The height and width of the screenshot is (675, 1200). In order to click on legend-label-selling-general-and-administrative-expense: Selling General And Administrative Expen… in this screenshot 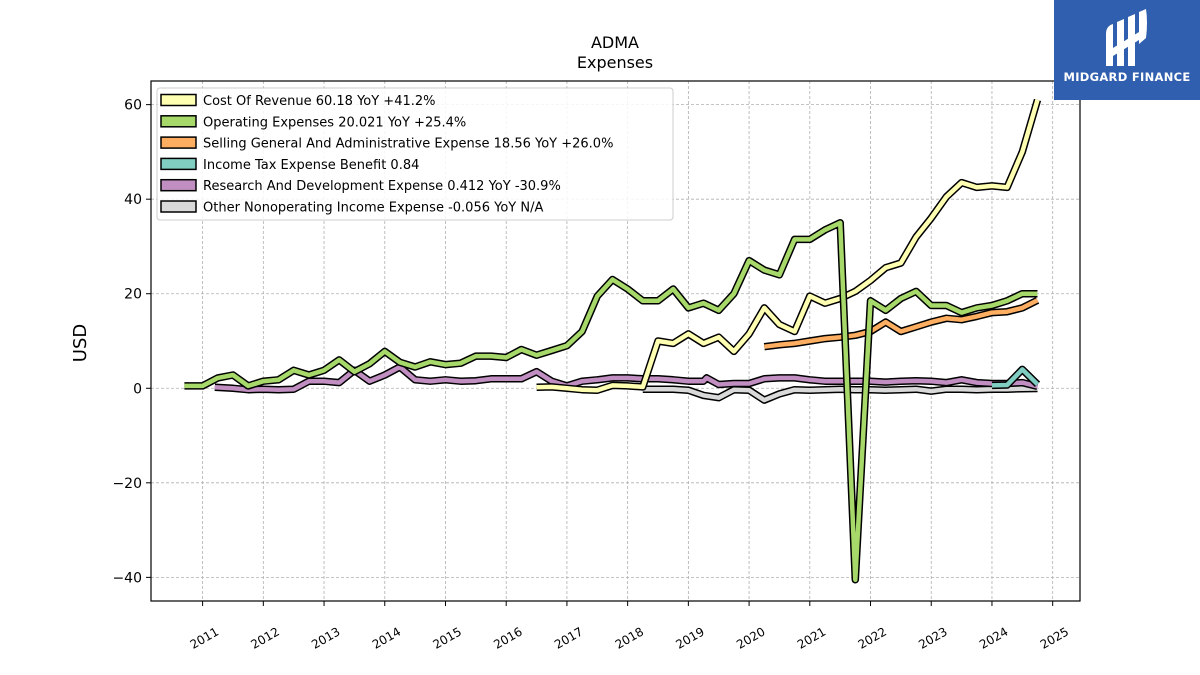, I will do `click(408, 144)`.